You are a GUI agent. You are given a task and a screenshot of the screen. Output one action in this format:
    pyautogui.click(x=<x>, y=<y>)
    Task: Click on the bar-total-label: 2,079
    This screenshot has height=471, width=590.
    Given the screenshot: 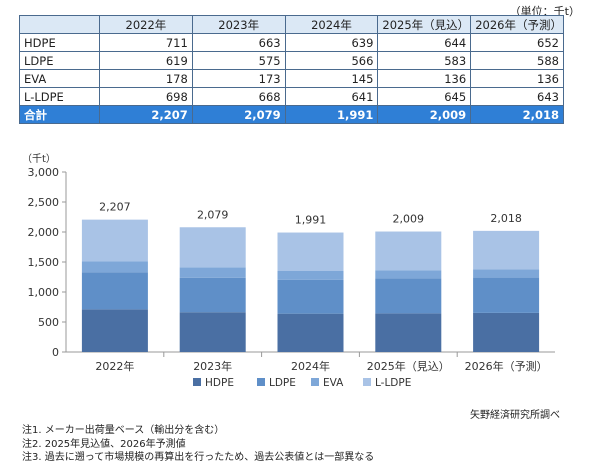 What is the action you would take?
    pyautogui.click(x=213, y=214)
    